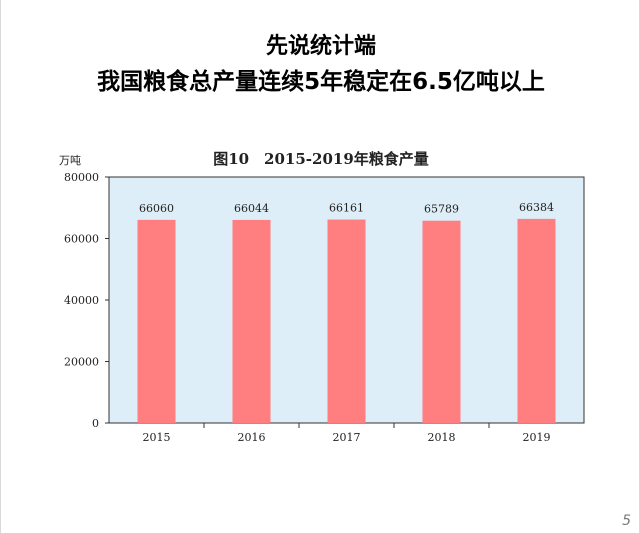 This screenshot has height=533, width=640. What do you see at coordinates (252, 437) in the screenshot?
I see `x-tick-label: 2016` at bounding box center [252, 437].